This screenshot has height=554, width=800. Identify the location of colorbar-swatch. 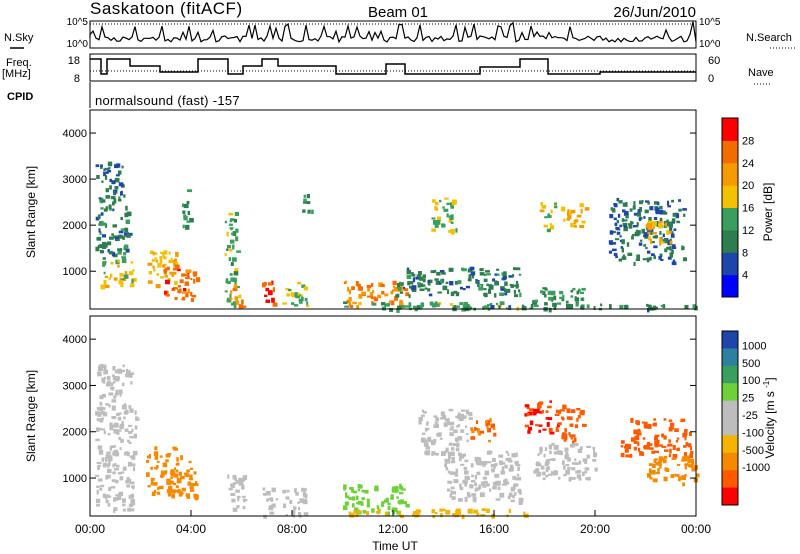
(730, 241).